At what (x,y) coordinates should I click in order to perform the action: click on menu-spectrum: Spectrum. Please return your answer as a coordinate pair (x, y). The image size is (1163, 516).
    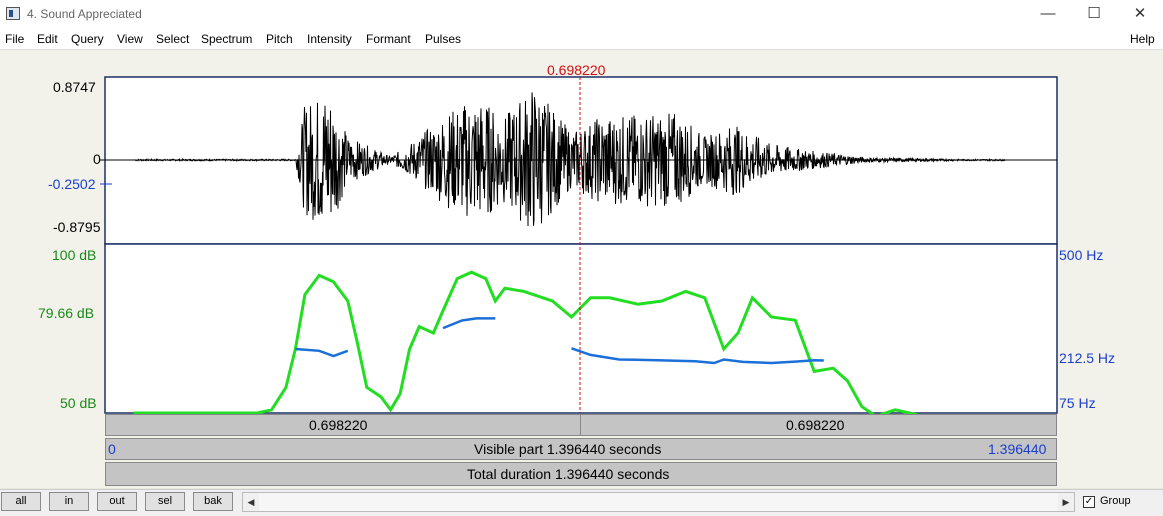
    Looking at the image, I should click on (227, 39).